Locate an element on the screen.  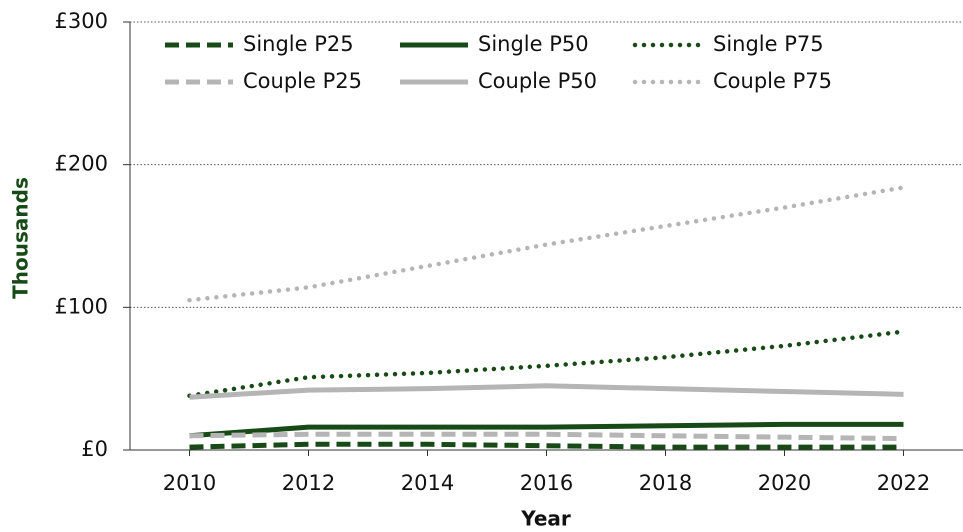
x-tick-label: 2018 is located at coordinates (665, 483).